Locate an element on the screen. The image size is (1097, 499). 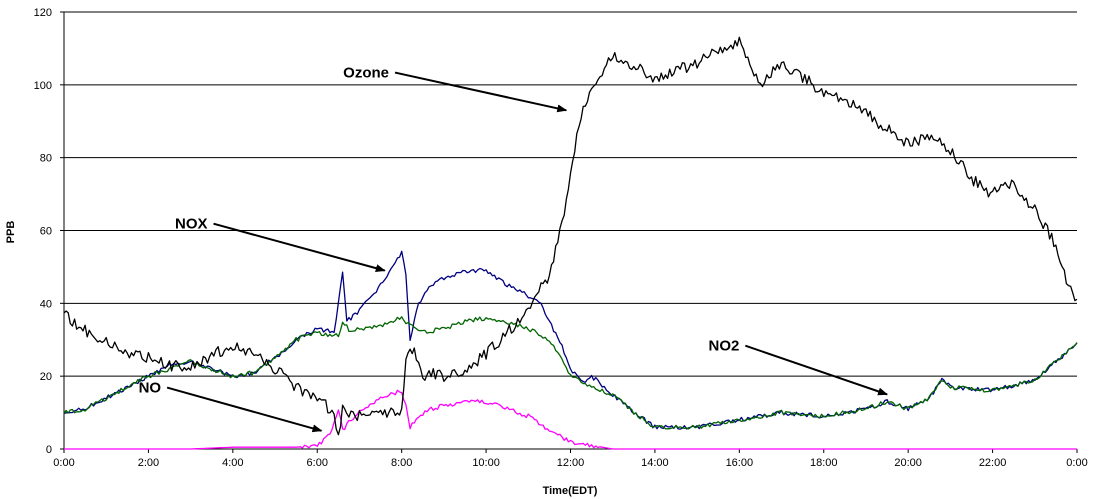
x-tick-label: 4:00 is located at coordinates (232, 463).